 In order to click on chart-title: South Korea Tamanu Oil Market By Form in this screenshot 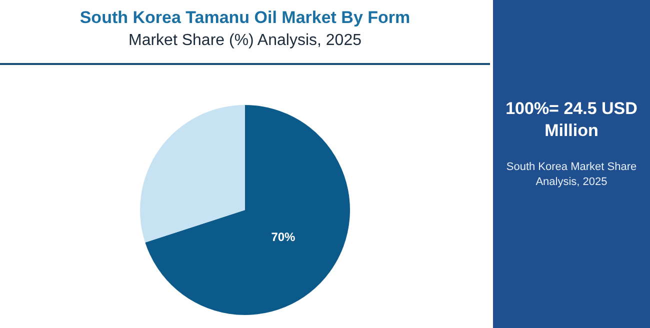, I will do `click(245, 18)`.